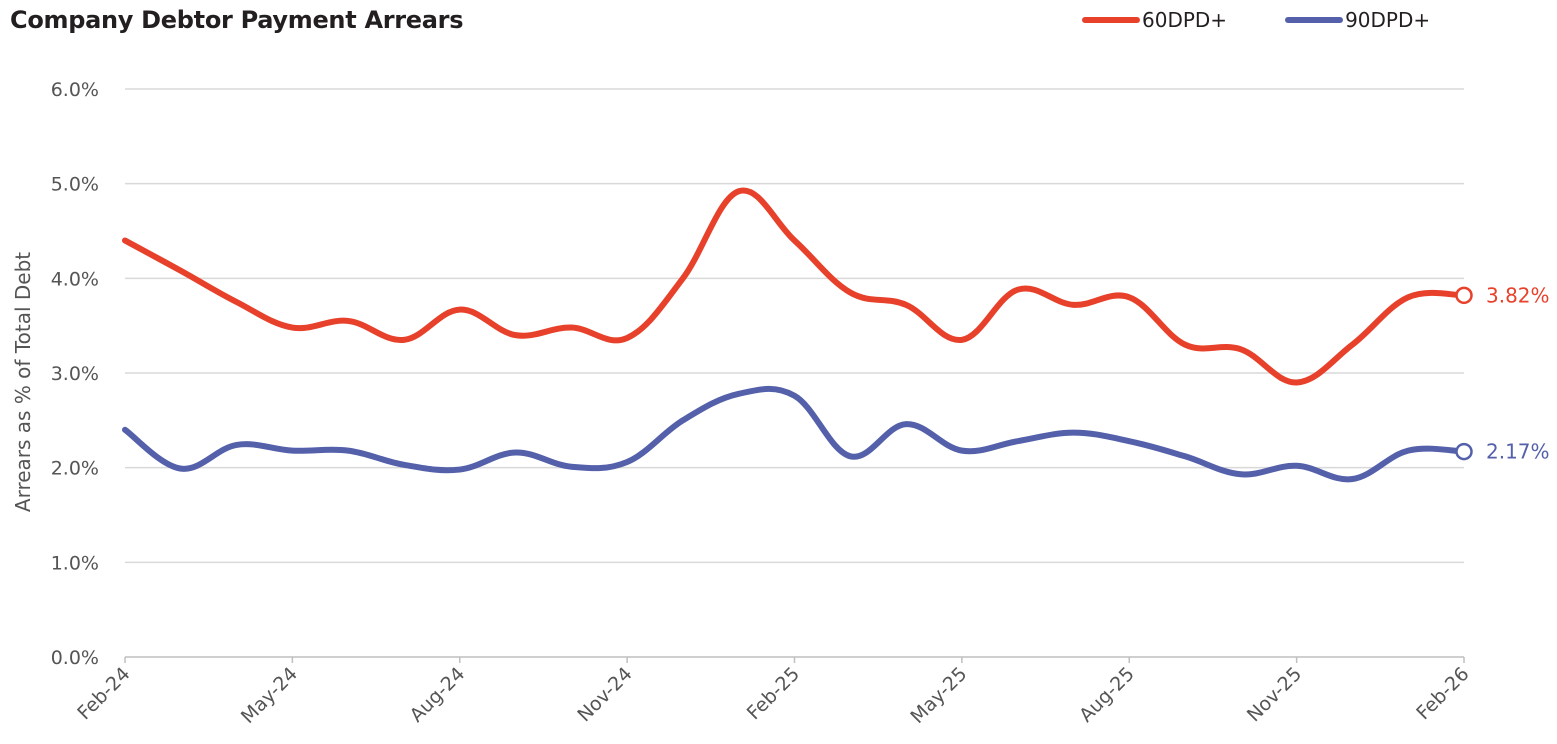  I want to click on x-tick-label: Aug-25, so click(1107, 695).